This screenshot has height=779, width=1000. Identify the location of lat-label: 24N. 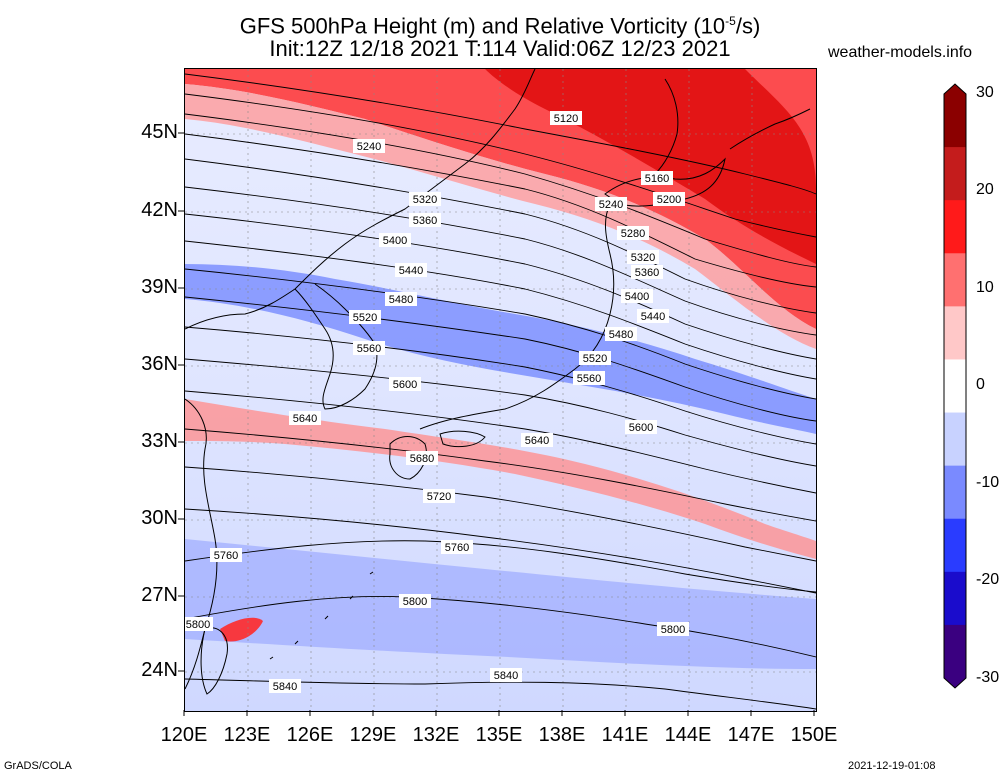
(159, 670).